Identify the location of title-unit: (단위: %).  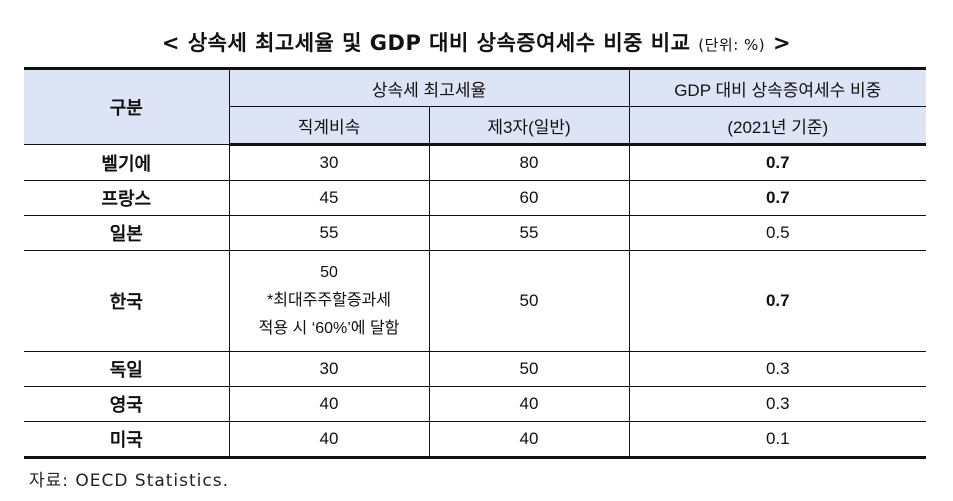
(732, 45).